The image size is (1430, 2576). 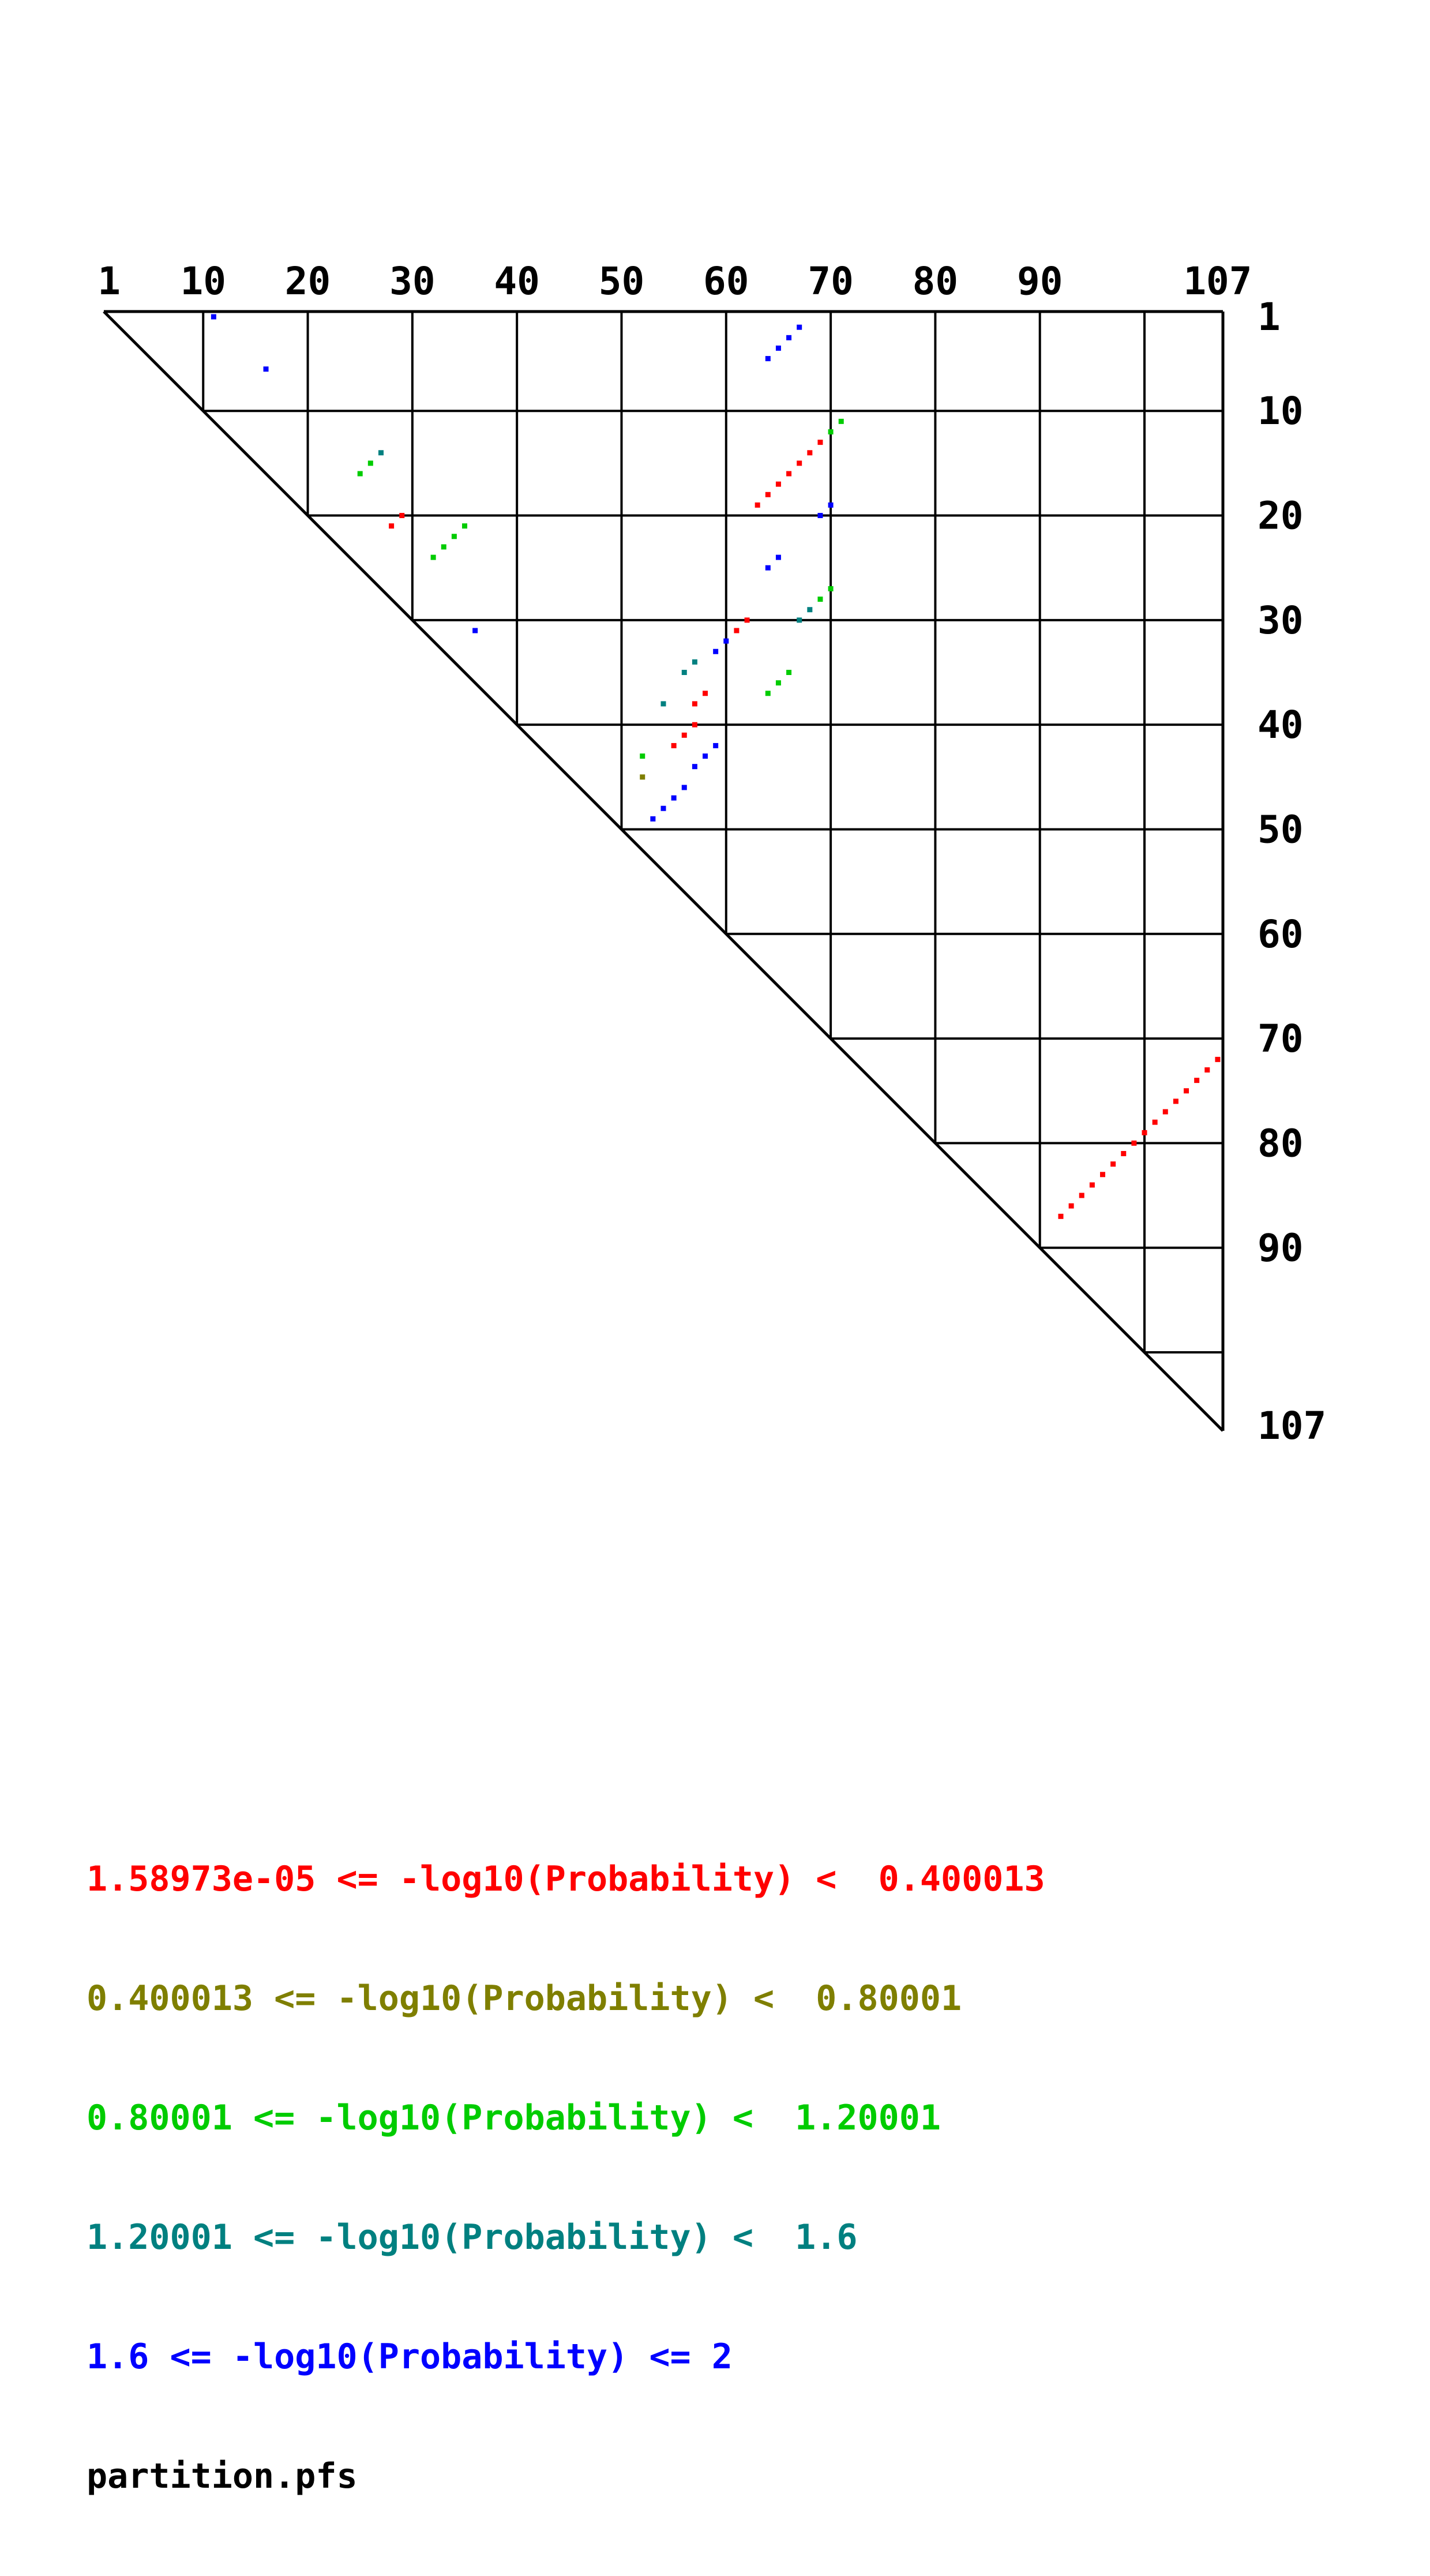 What do you see at coordinates (222, 2476) in the screenshot?
I see `source-filename: partition.pfs` at bounding box center [222, 2476].